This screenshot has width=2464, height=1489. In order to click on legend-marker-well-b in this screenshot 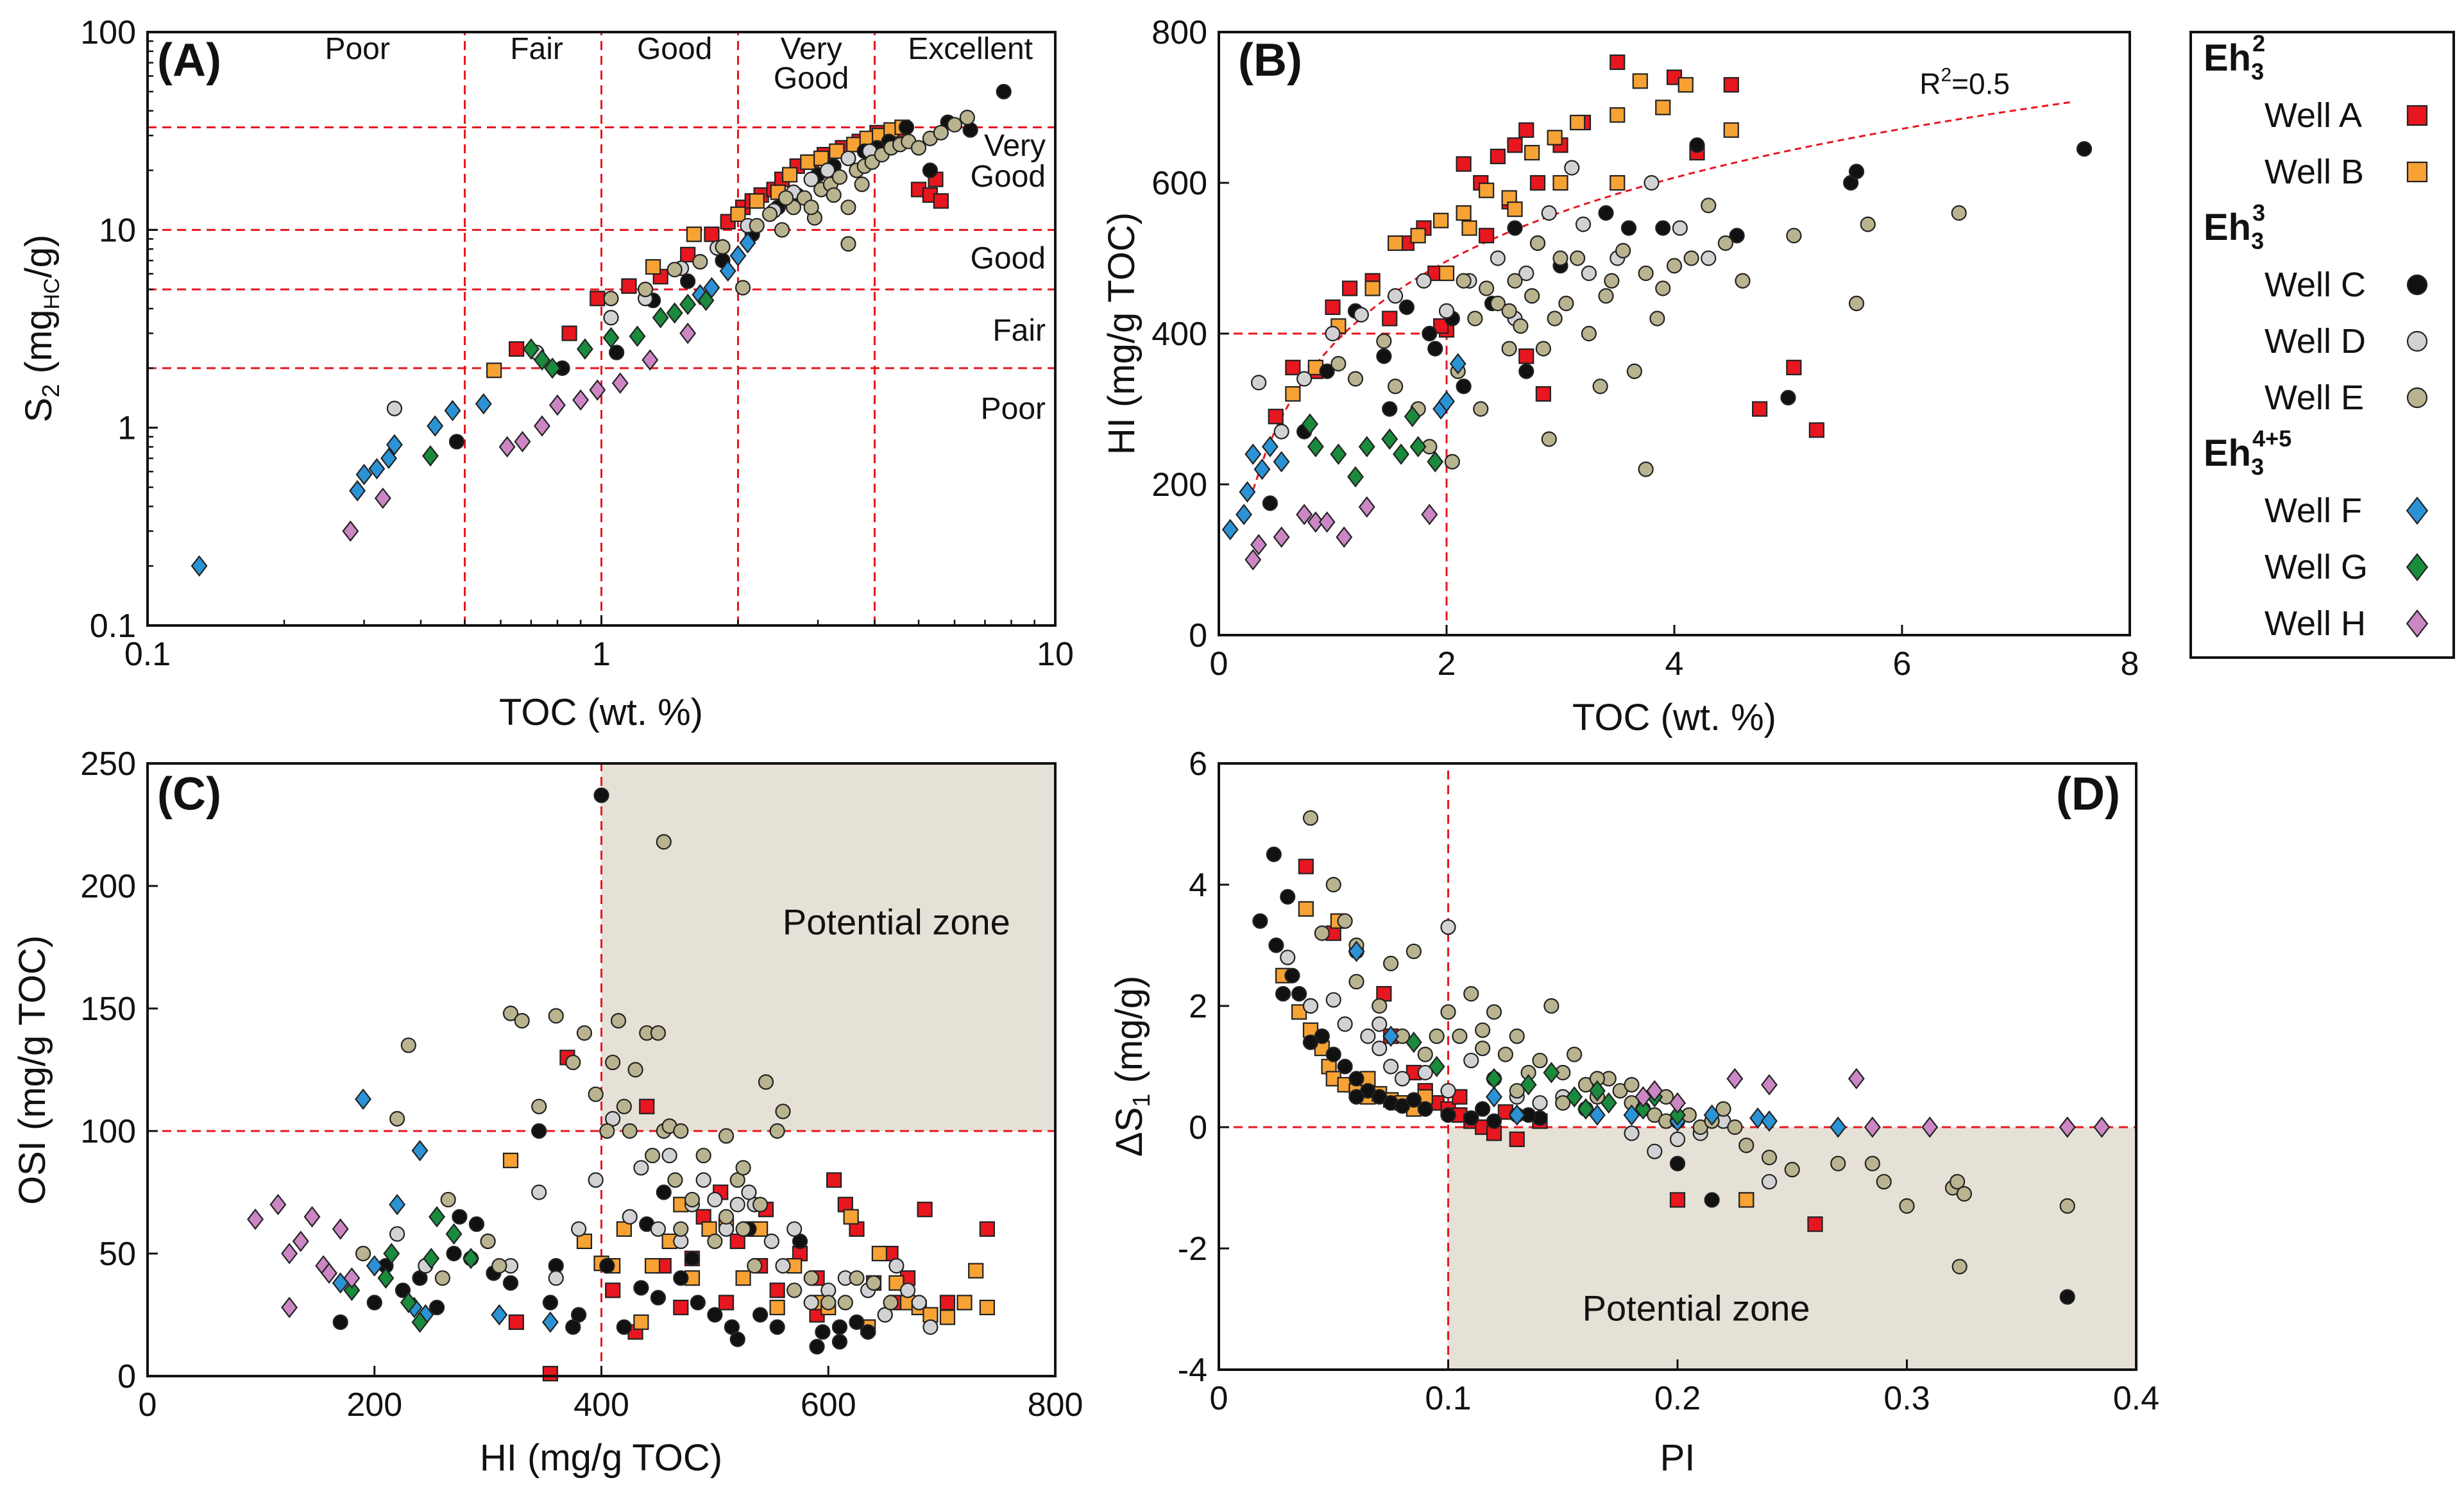, I will do `click(2417, 172)`.